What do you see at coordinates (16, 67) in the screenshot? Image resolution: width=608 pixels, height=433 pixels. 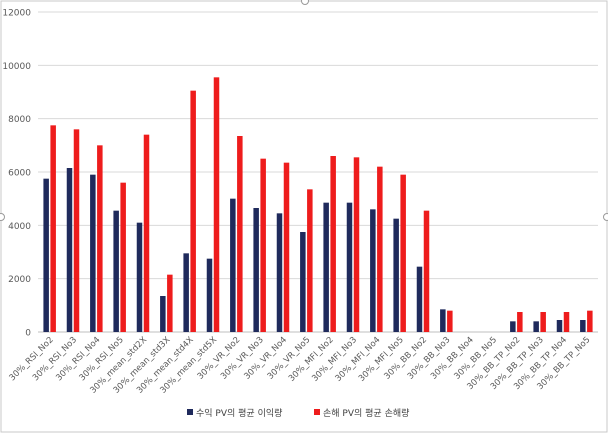 I see `y-tick-label: 10000` at bounding box center [16, 67].